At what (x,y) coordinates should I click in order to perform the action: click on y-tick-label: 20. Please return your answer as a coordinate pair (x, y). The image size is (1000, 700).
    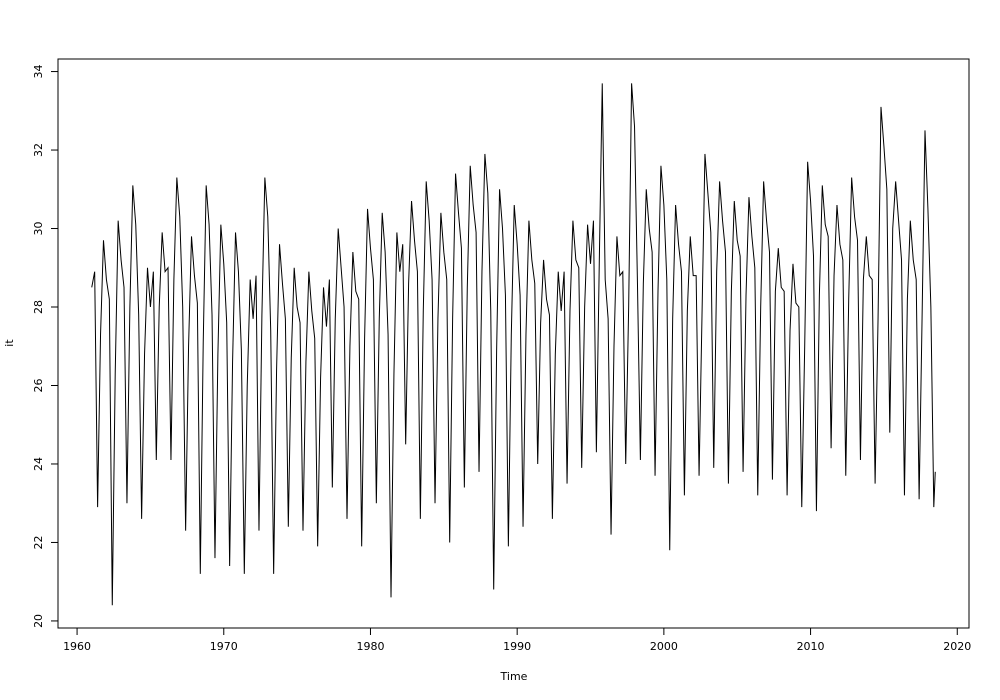
    Looking at the image, I should click on (38, 621).